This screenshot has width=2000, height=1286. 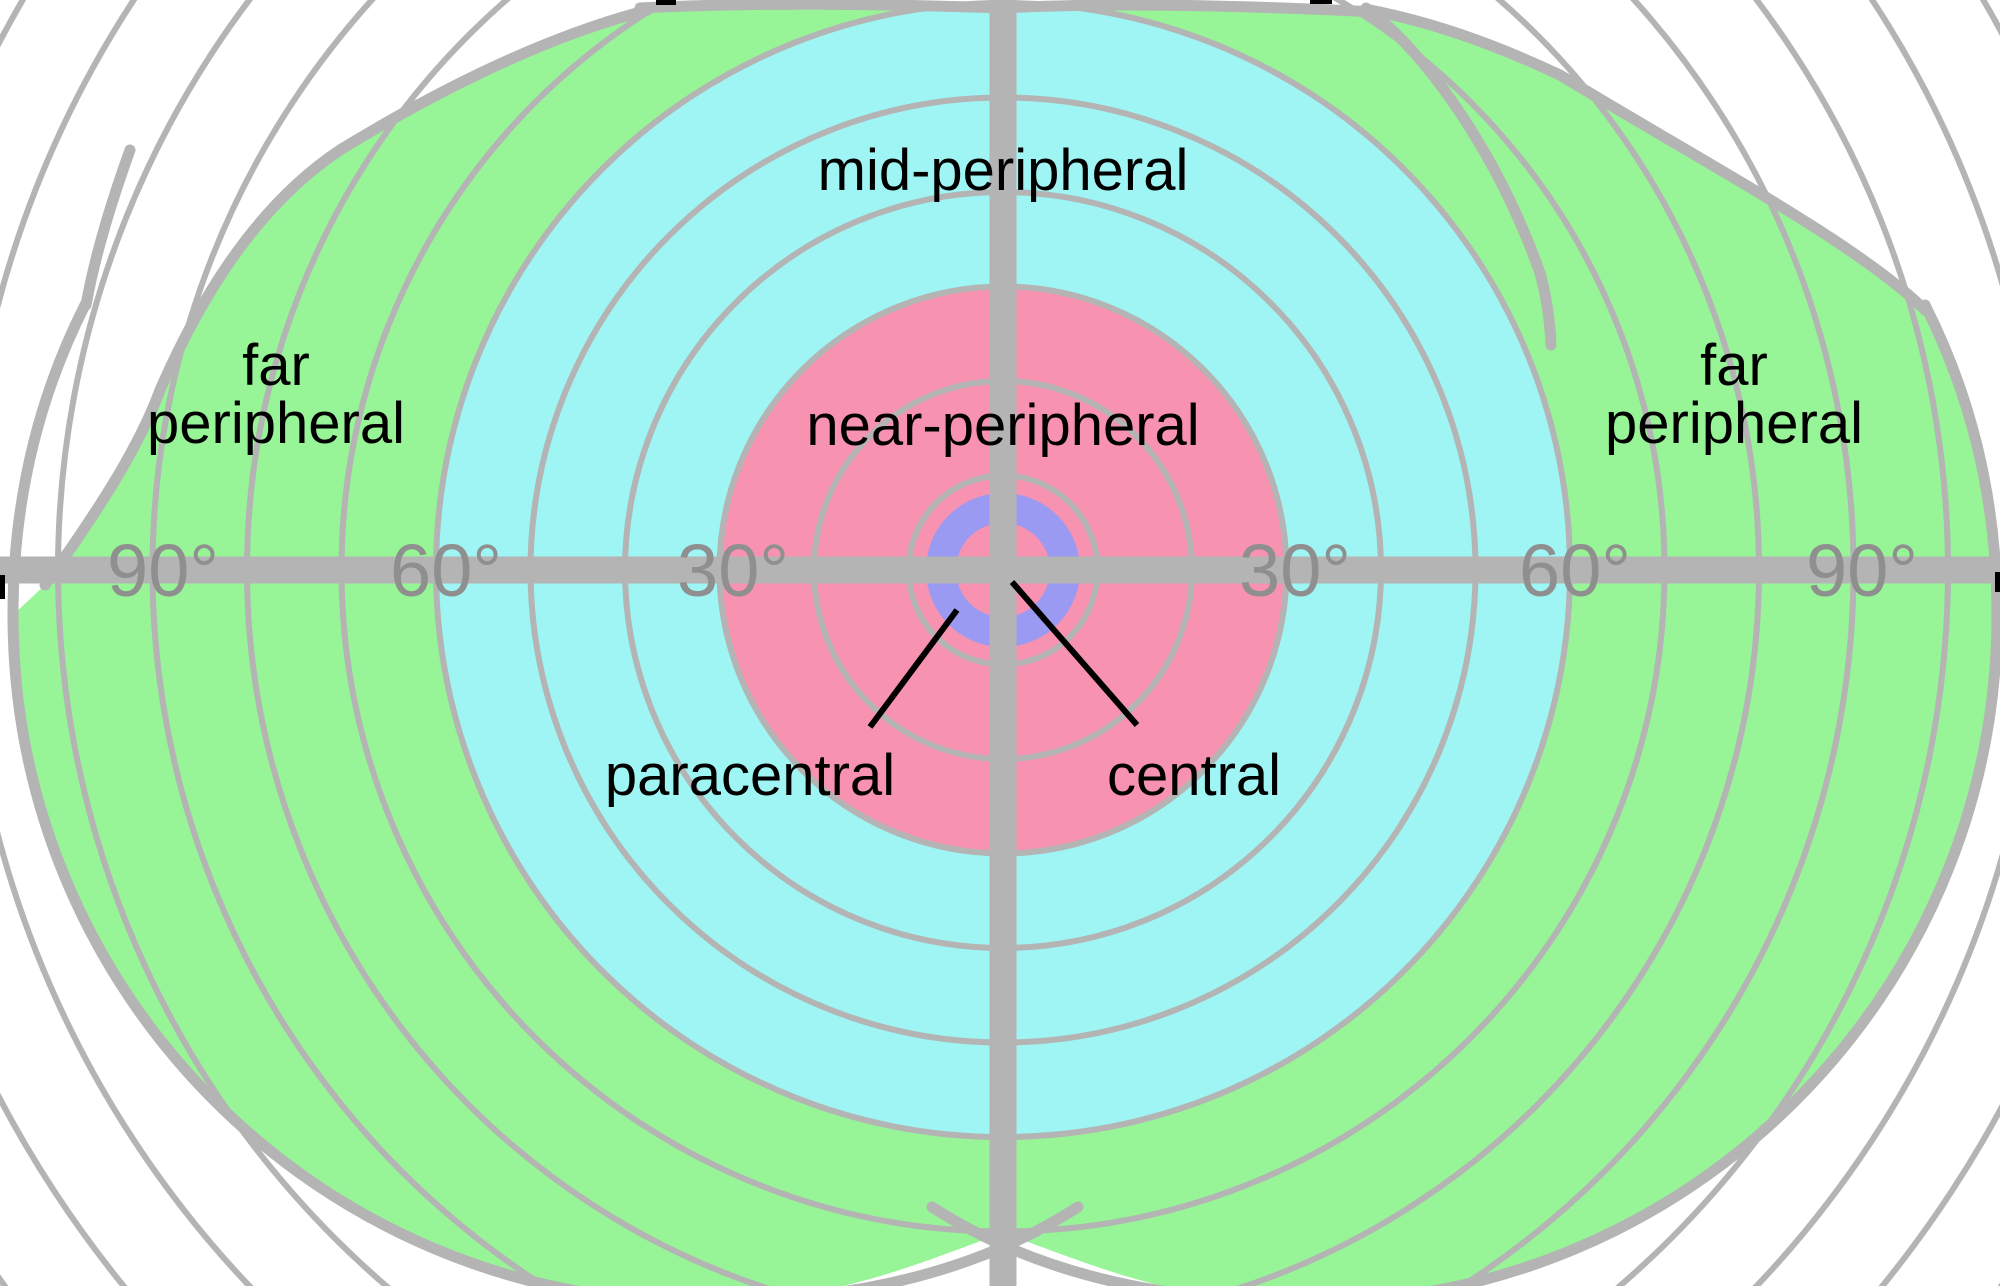 What do you see at coordinates (2, 587) in the screenshot?
I see `left-axis-cut-mark` at bounding box center [2, 587].